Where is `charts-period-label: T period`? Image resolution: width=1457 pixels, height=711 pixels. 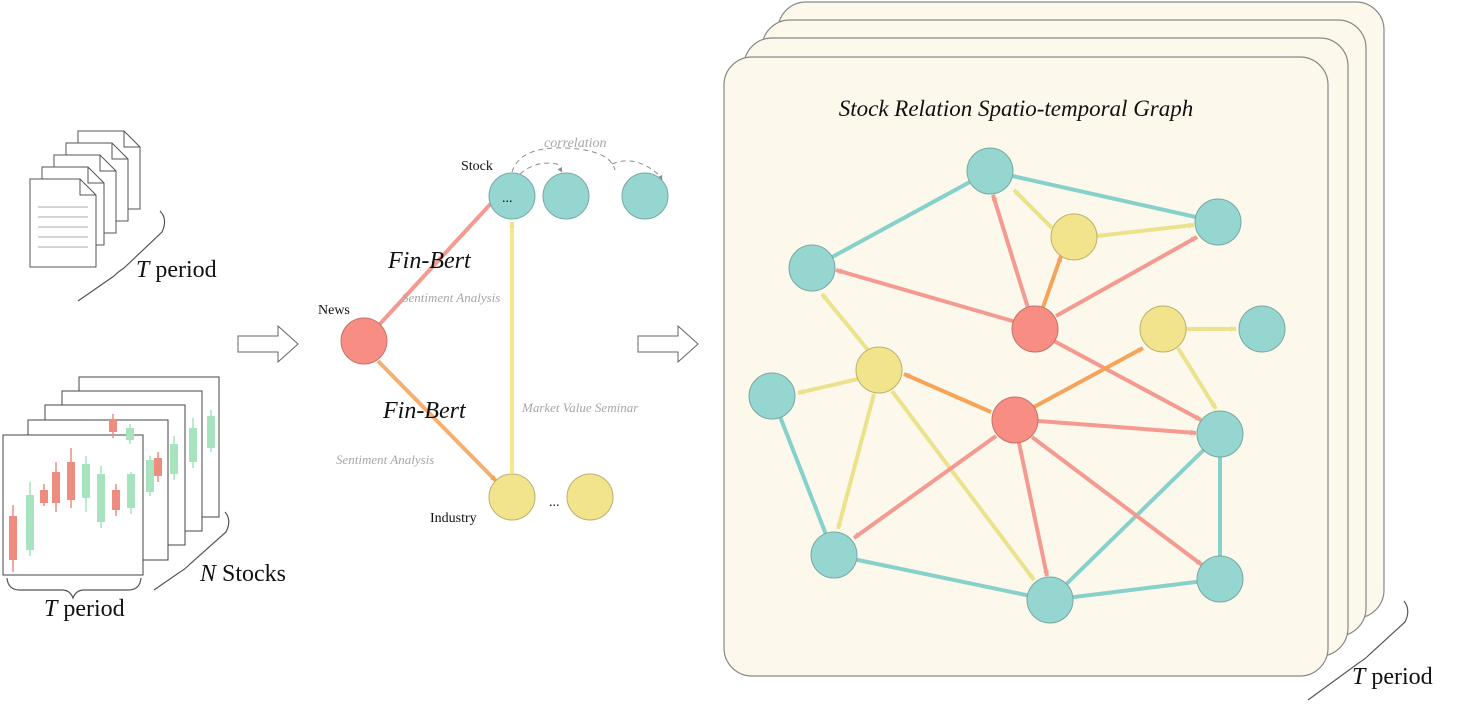
charts-period-label: T period is located at coordinates (84, 609).